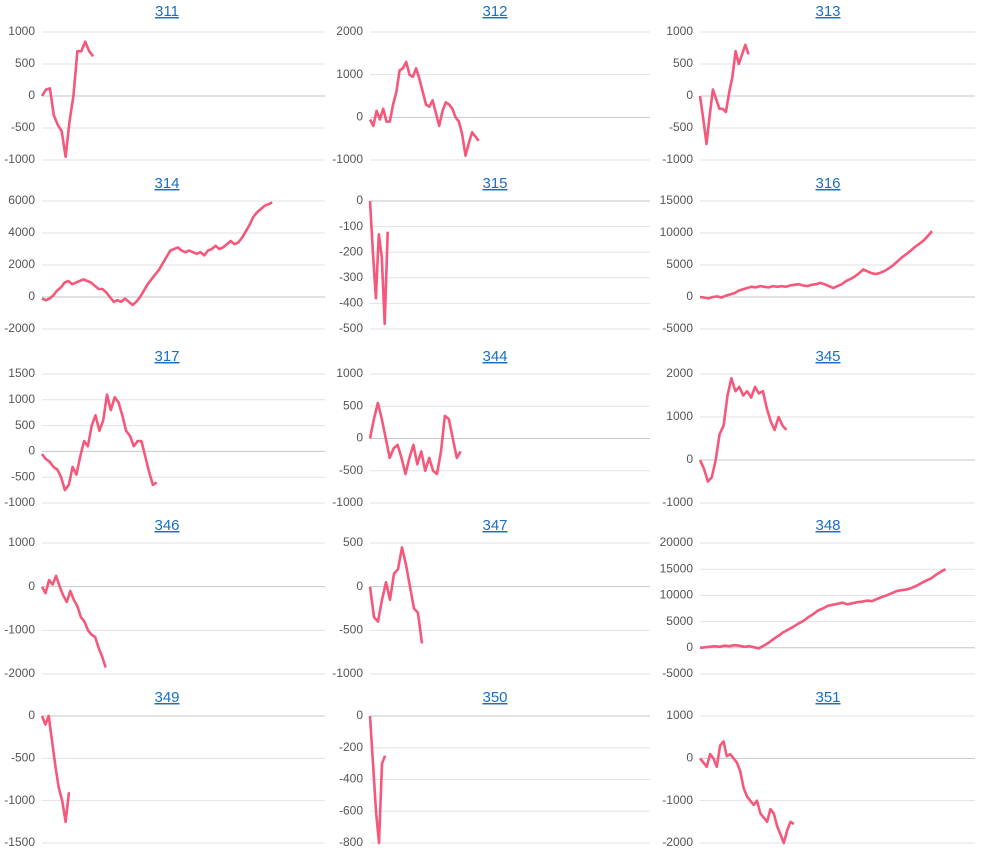  I want to click on chart-title: 344, so click(494, 356).